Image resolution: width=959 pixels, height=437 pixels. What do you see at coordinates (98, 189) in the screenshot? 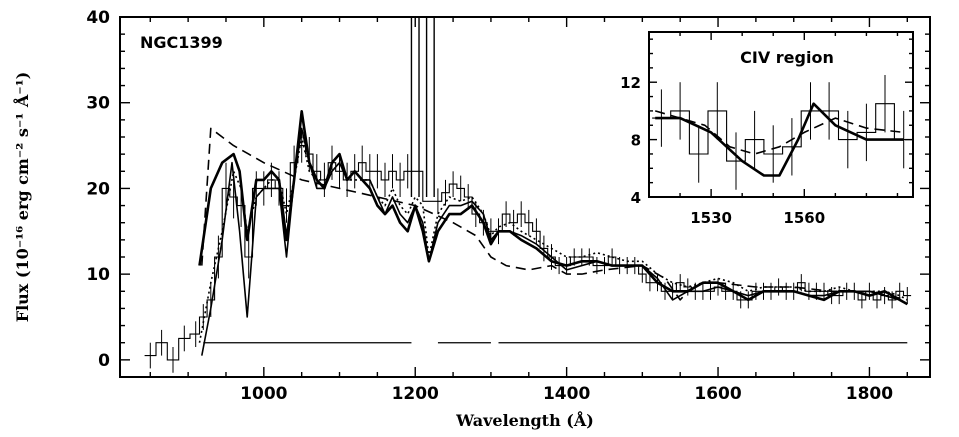
I see `y-tick-label: 20` at bounding box center [98, 189].